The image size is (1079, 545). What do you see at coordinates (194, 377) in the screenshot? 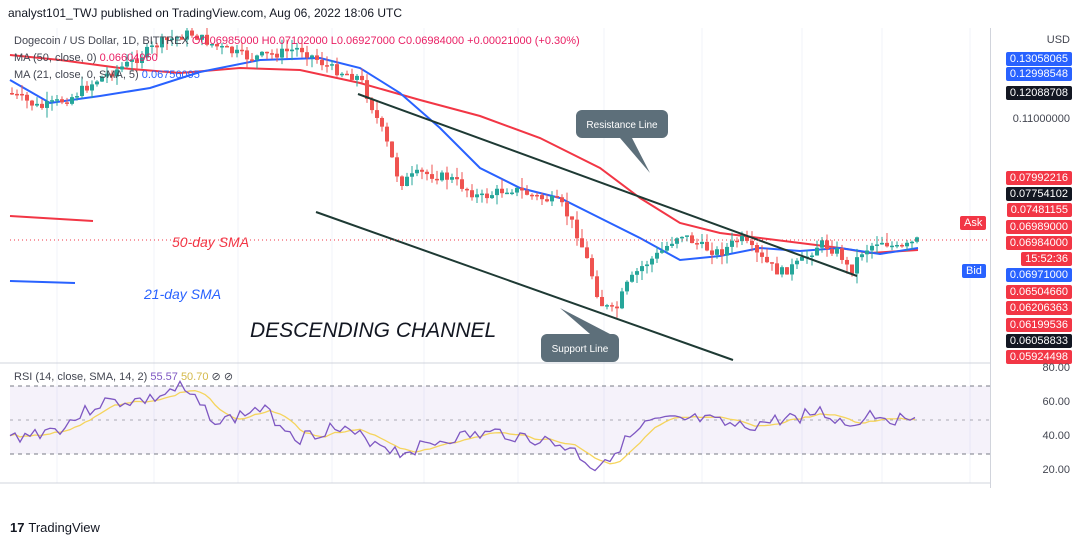
I see `rsi-sma-value: 50.70` at bounding box center [194, 377].